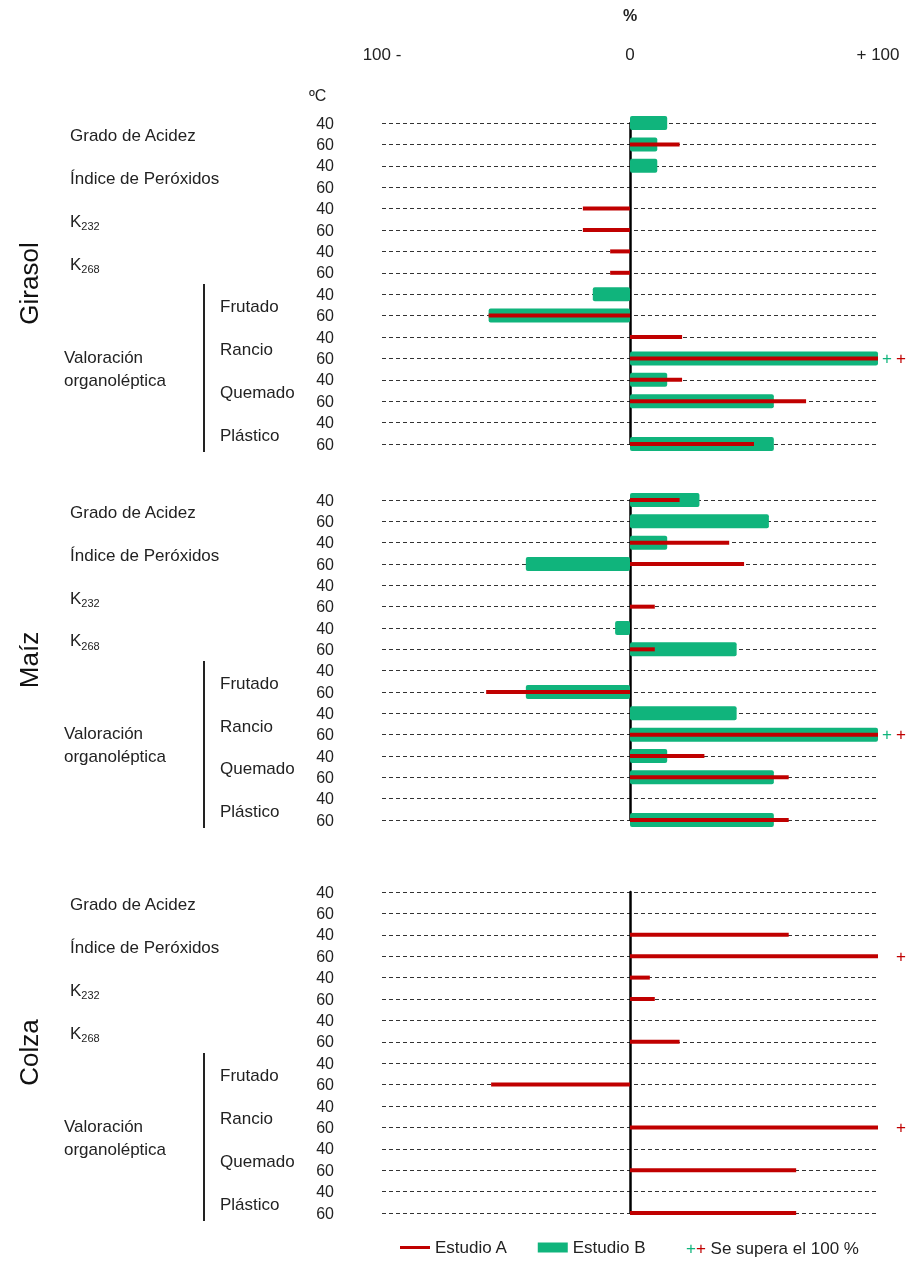 This screenshot has width=909, height=1275. What do you see at coordinates (630, 15) in the screenshot?
I see `x-axis-title: %` at bounding box center [630, 15].